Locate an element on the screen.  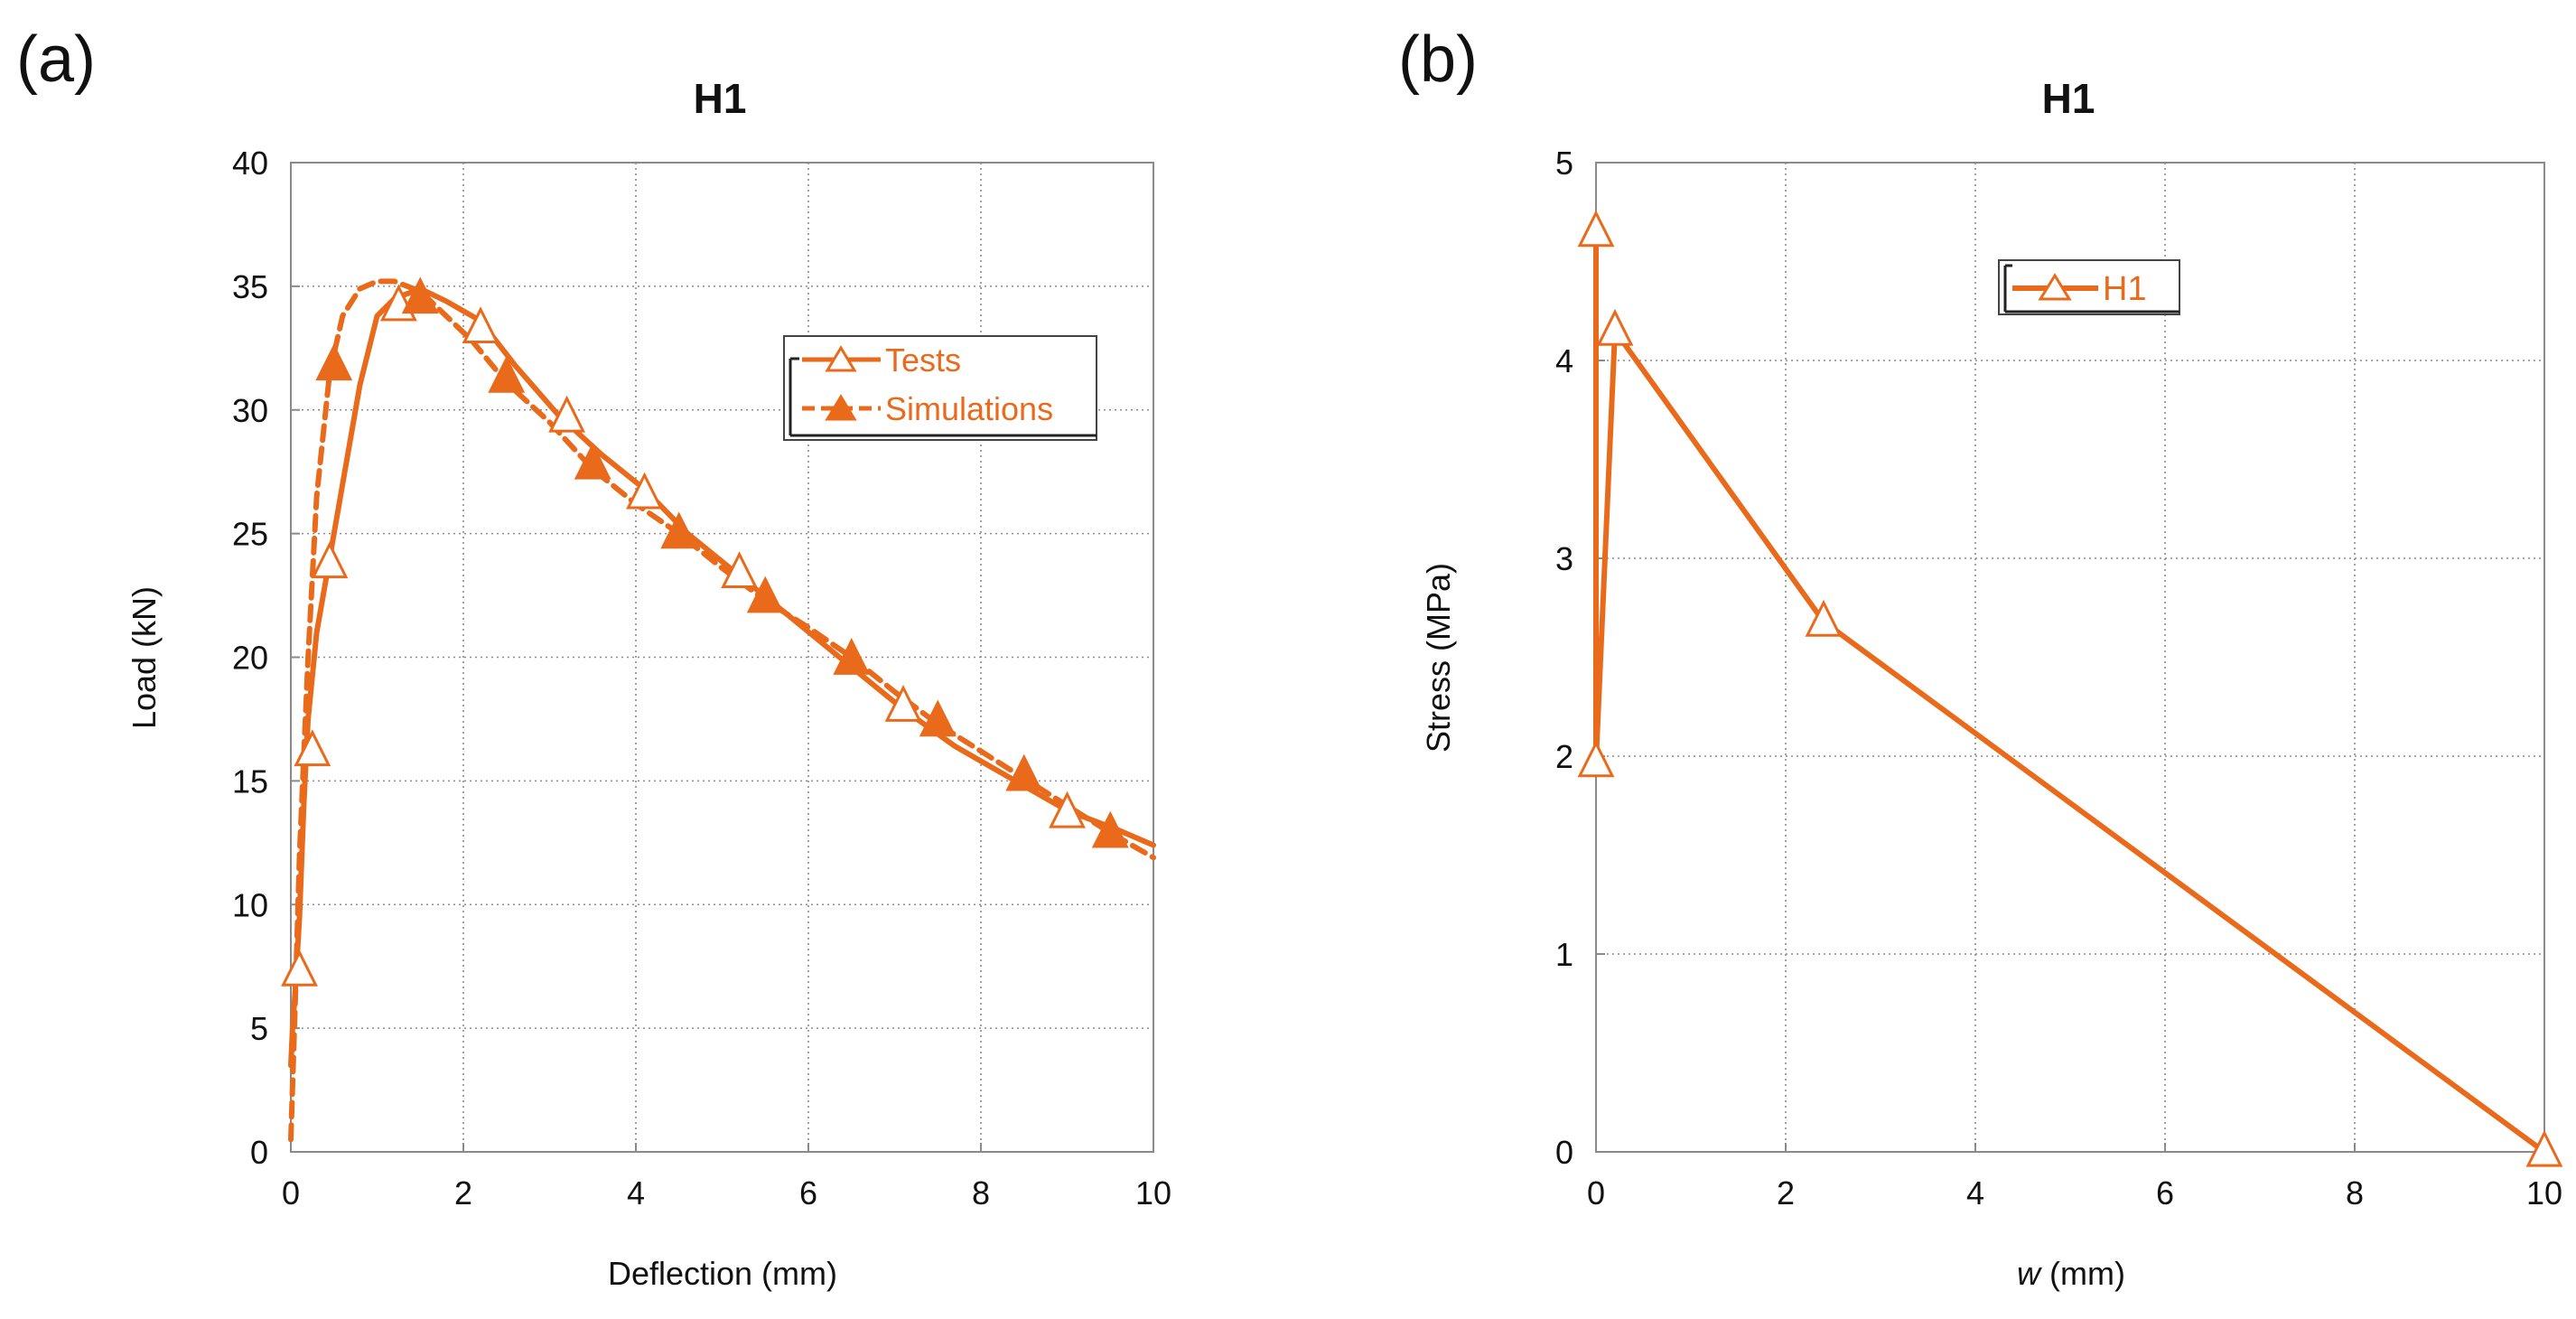
panel-b-ytick-label: 0 is located at coordinates (1564, 1152).